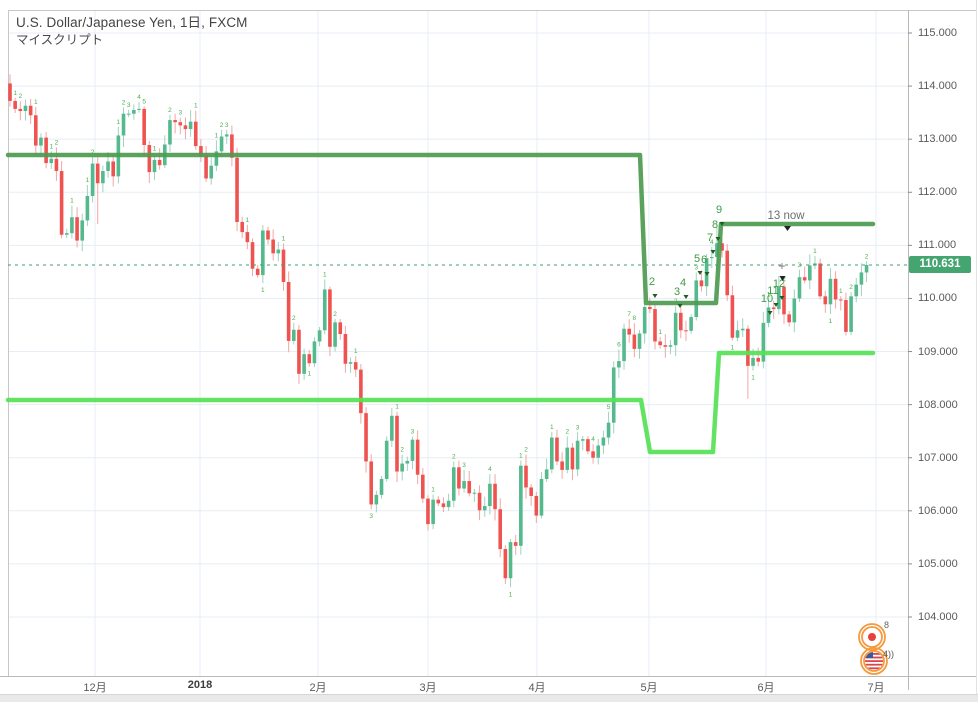 The height and width of the screenshot is (702, 978). What do you see at coordinates (683, 283) in the screenshot?
I see `td-countdown-label: 4` at bounding box center [683, 283].